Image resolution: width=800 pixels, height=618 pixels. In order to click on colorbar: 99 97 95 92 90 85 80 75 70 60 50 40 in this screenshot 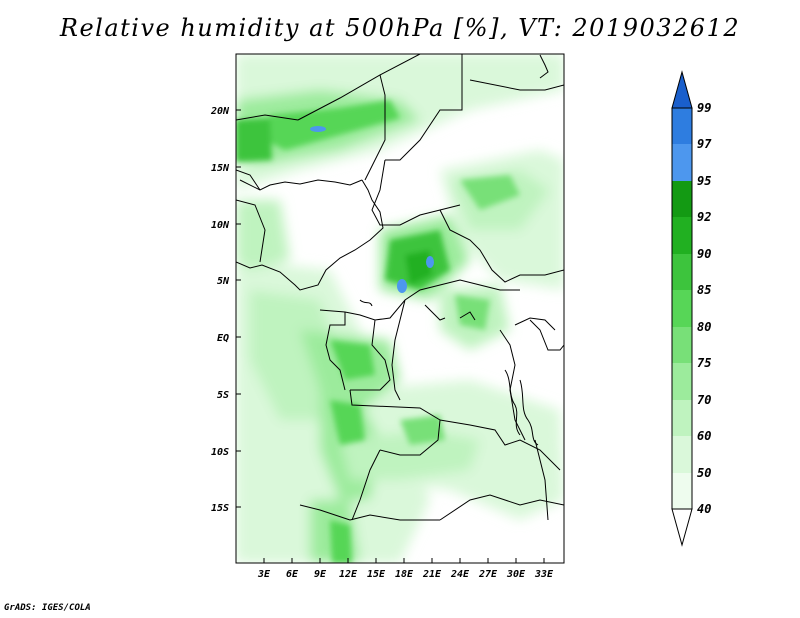, I will do `click(691, 308)`.